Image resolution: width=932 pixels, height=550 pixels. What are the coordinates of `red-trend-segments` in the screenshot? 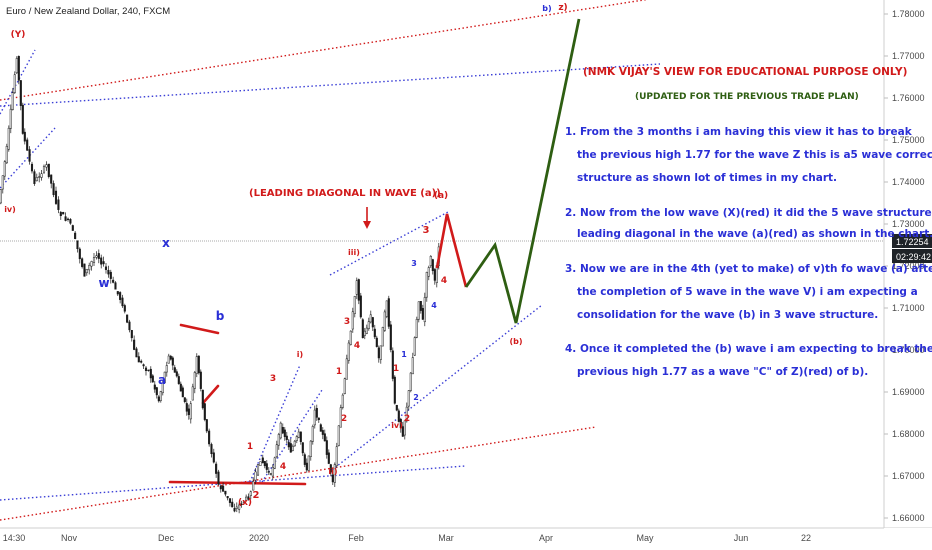 It's located at (237, 404).